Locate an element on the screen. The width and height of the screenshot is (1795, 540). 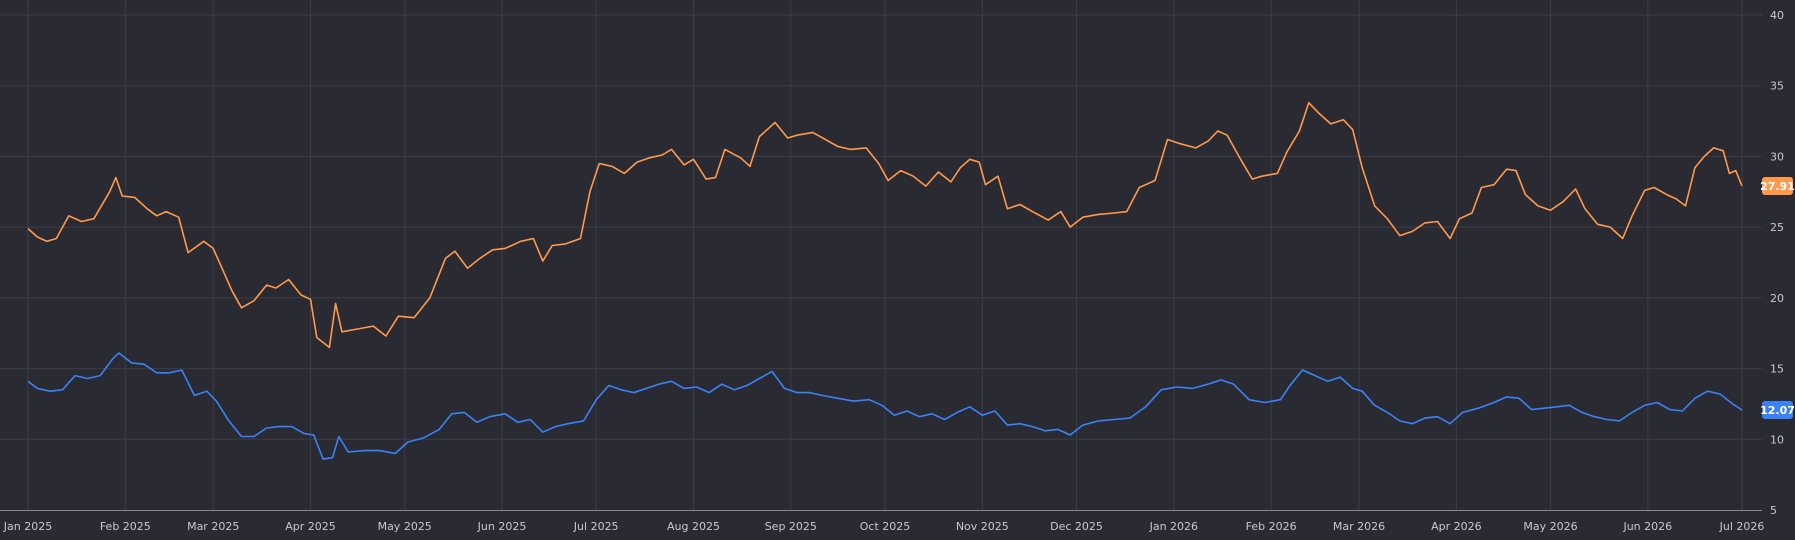
badge-value: 12.07 is located at coordinates (1777, 410).